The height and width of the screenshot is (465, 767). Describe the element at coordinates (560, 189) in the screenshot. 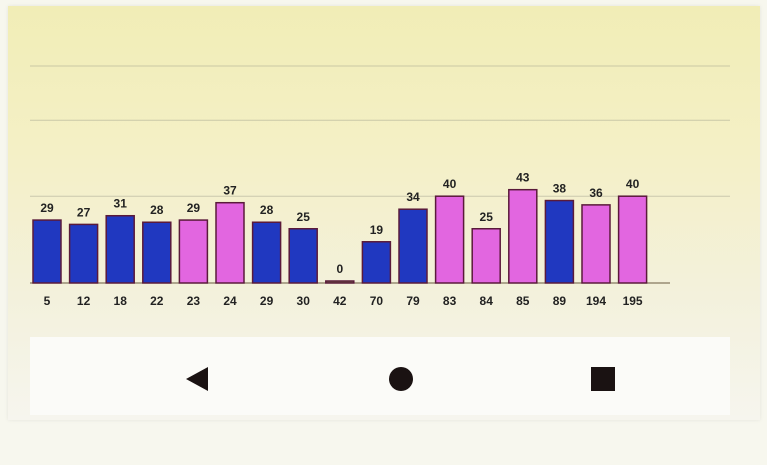

I see `bar-value-label: 38` at that location.